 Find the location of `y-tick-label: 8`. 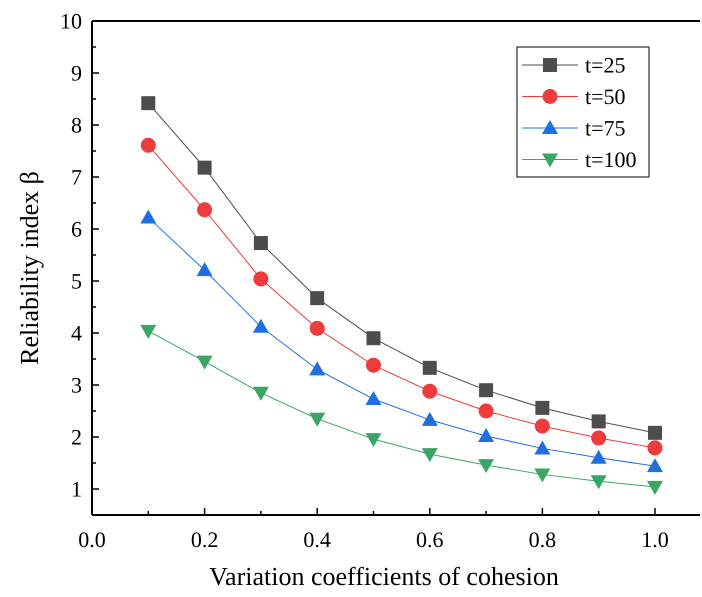

y-tick-label: 8 is located at coordinates (76, 125).